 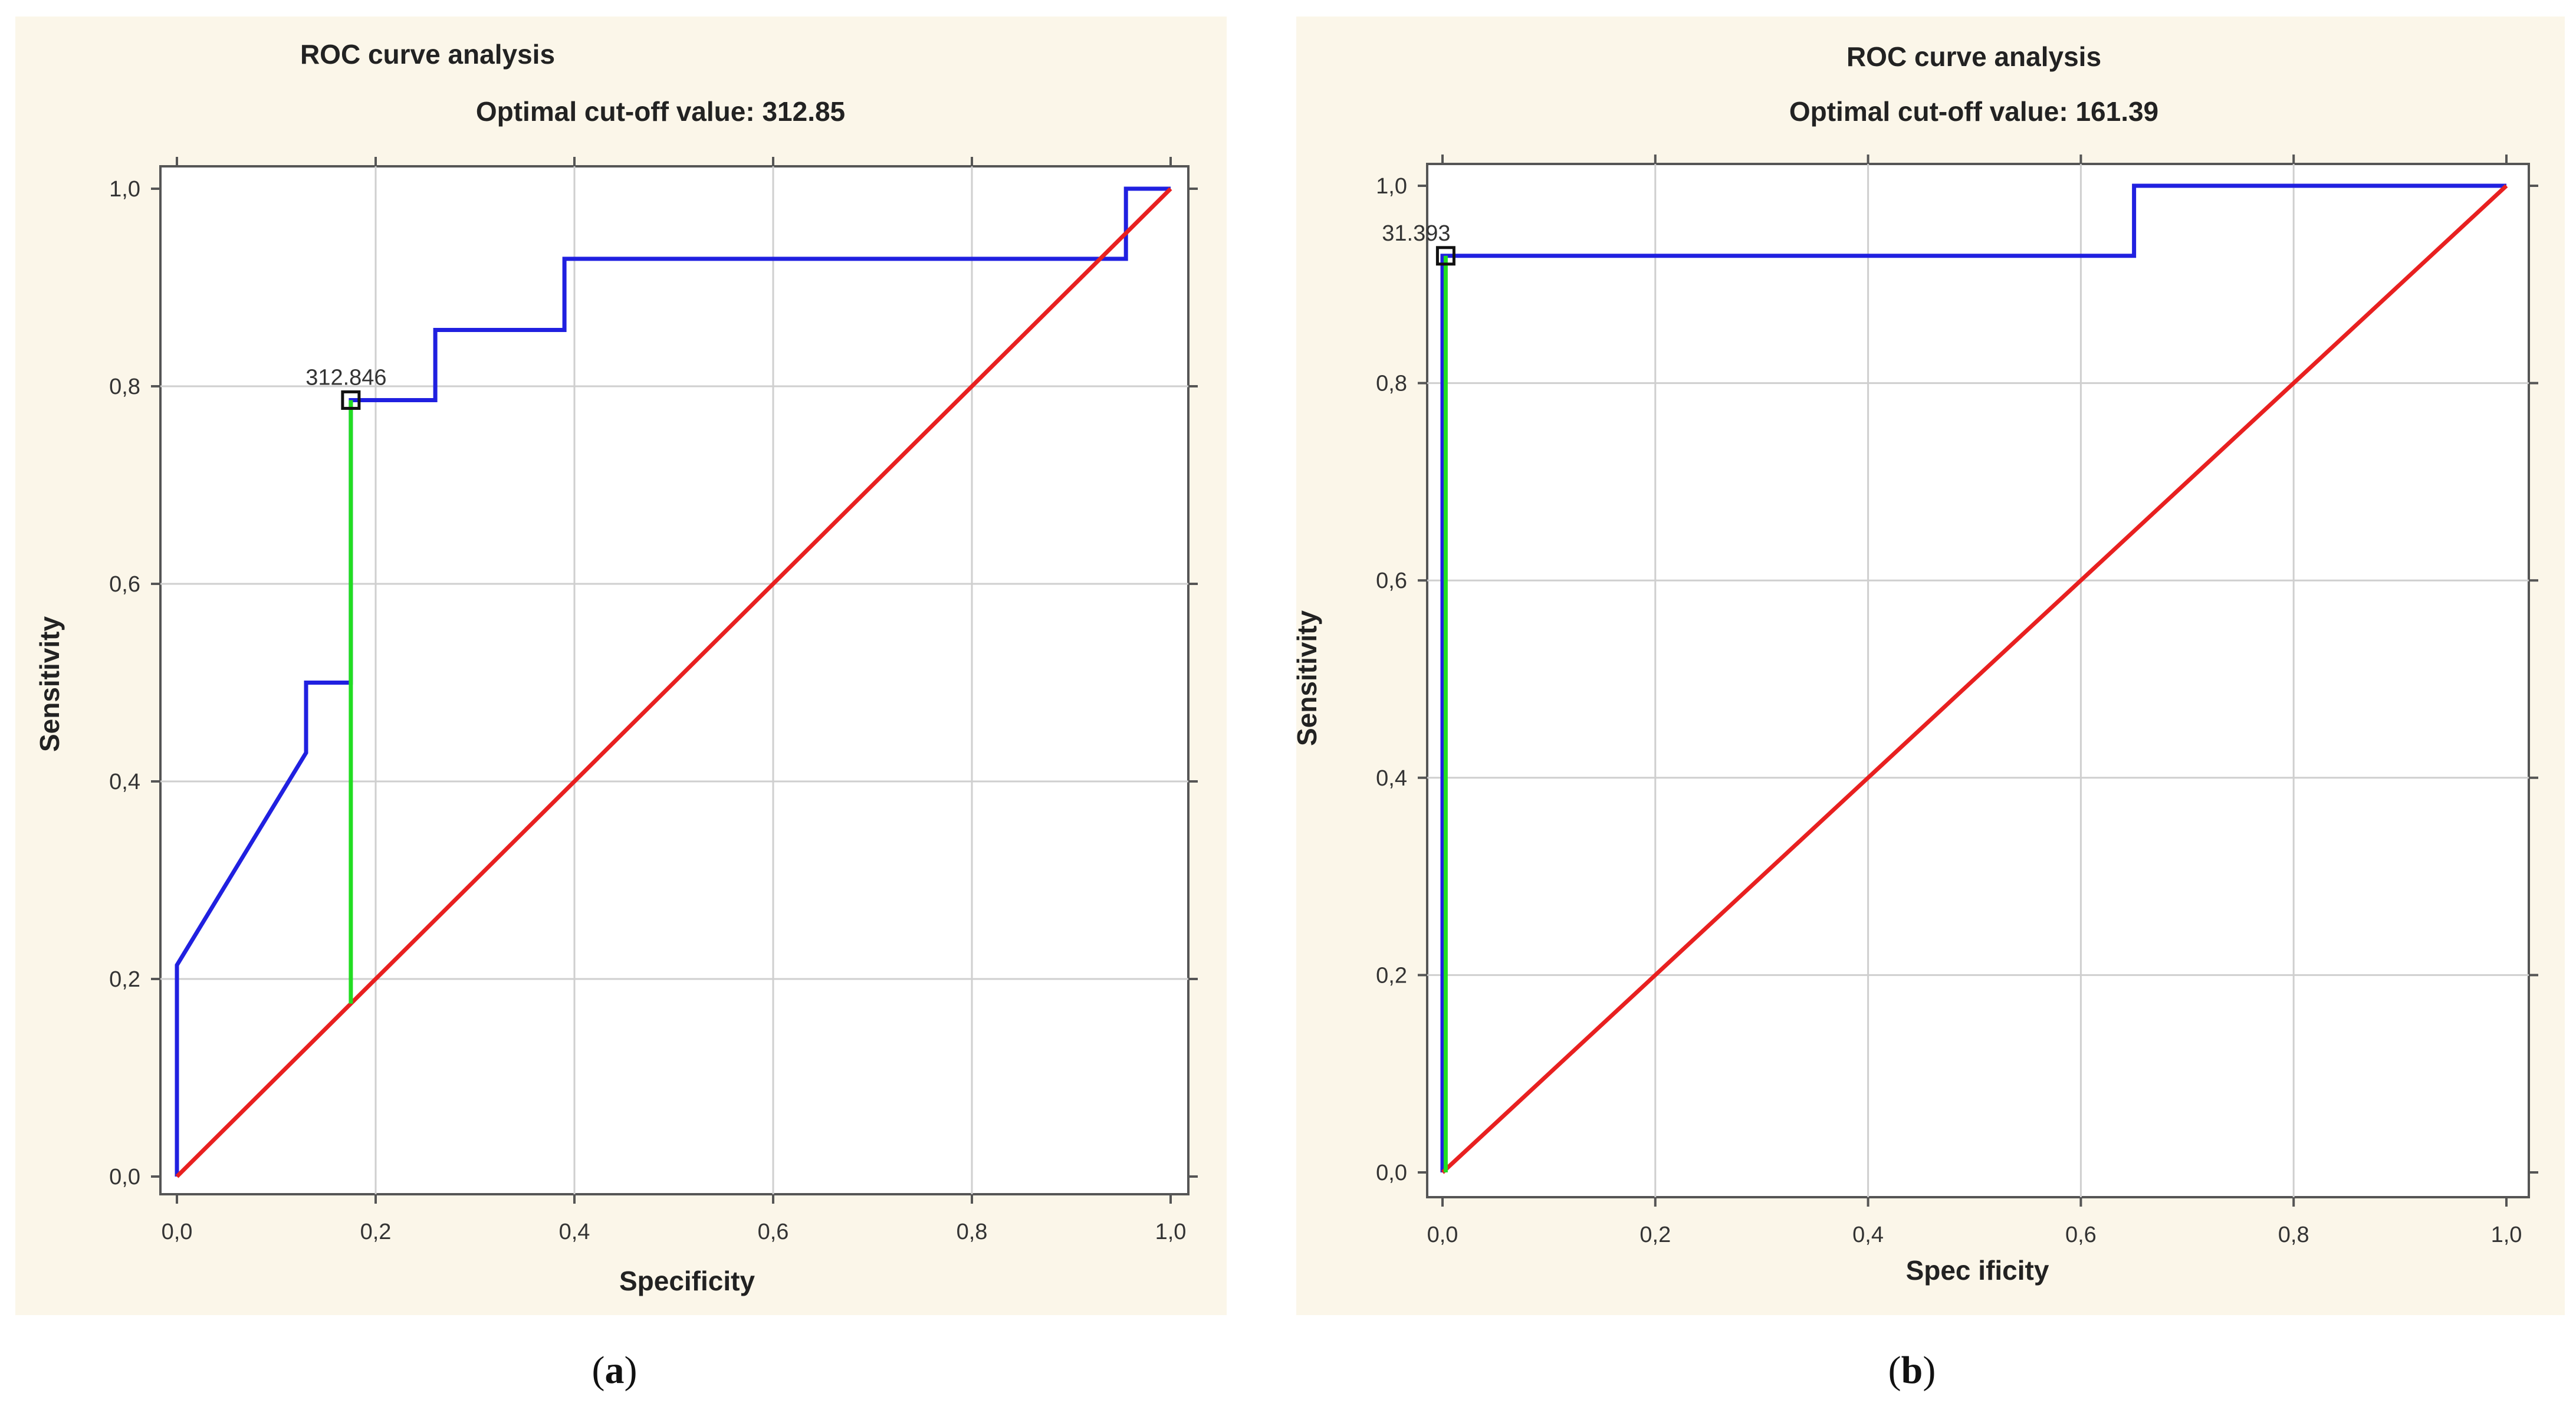 I want to click on x-axis-label: Spec ificity, so click(x=1977, y=1270).